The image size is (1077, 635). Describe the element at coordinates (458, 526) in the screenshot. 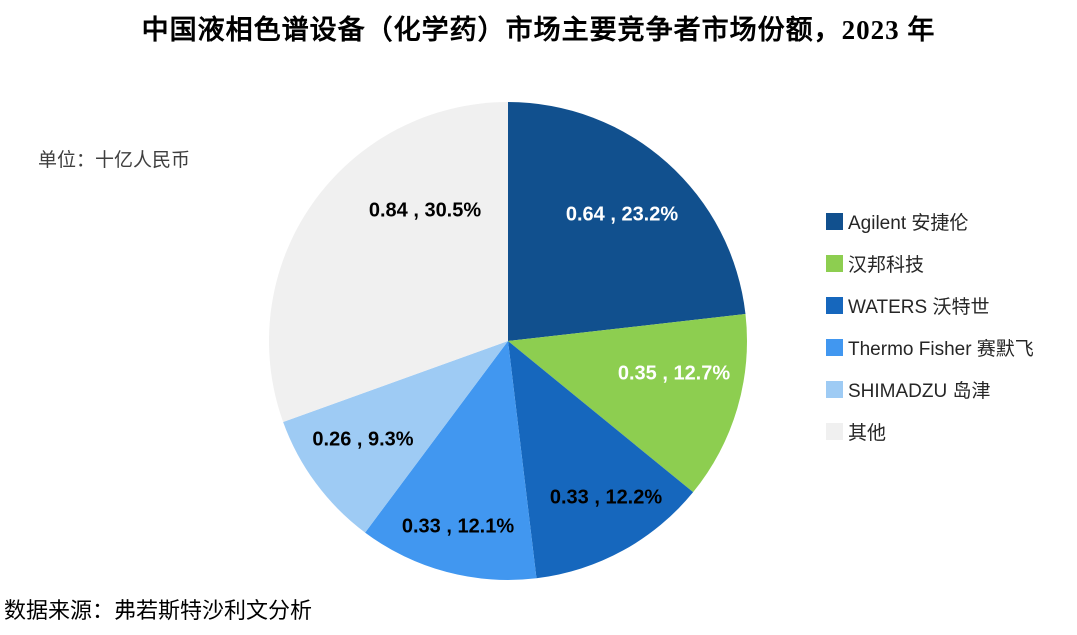

I see `slice-label-4: 0.33 , 12.1%` at that location.